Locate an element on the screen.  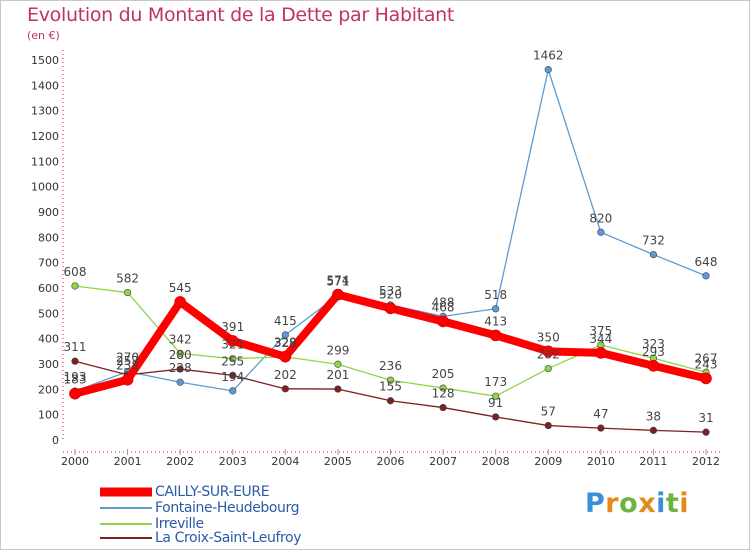
x-tick-label: 2008 is located at coordinates (496, 461).